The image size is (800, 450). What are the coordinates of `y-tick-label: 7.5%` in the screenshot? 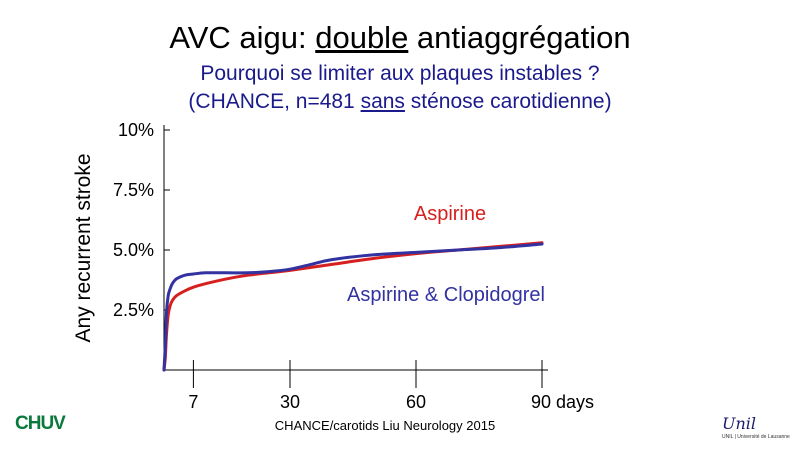 It's located at (133, 190).